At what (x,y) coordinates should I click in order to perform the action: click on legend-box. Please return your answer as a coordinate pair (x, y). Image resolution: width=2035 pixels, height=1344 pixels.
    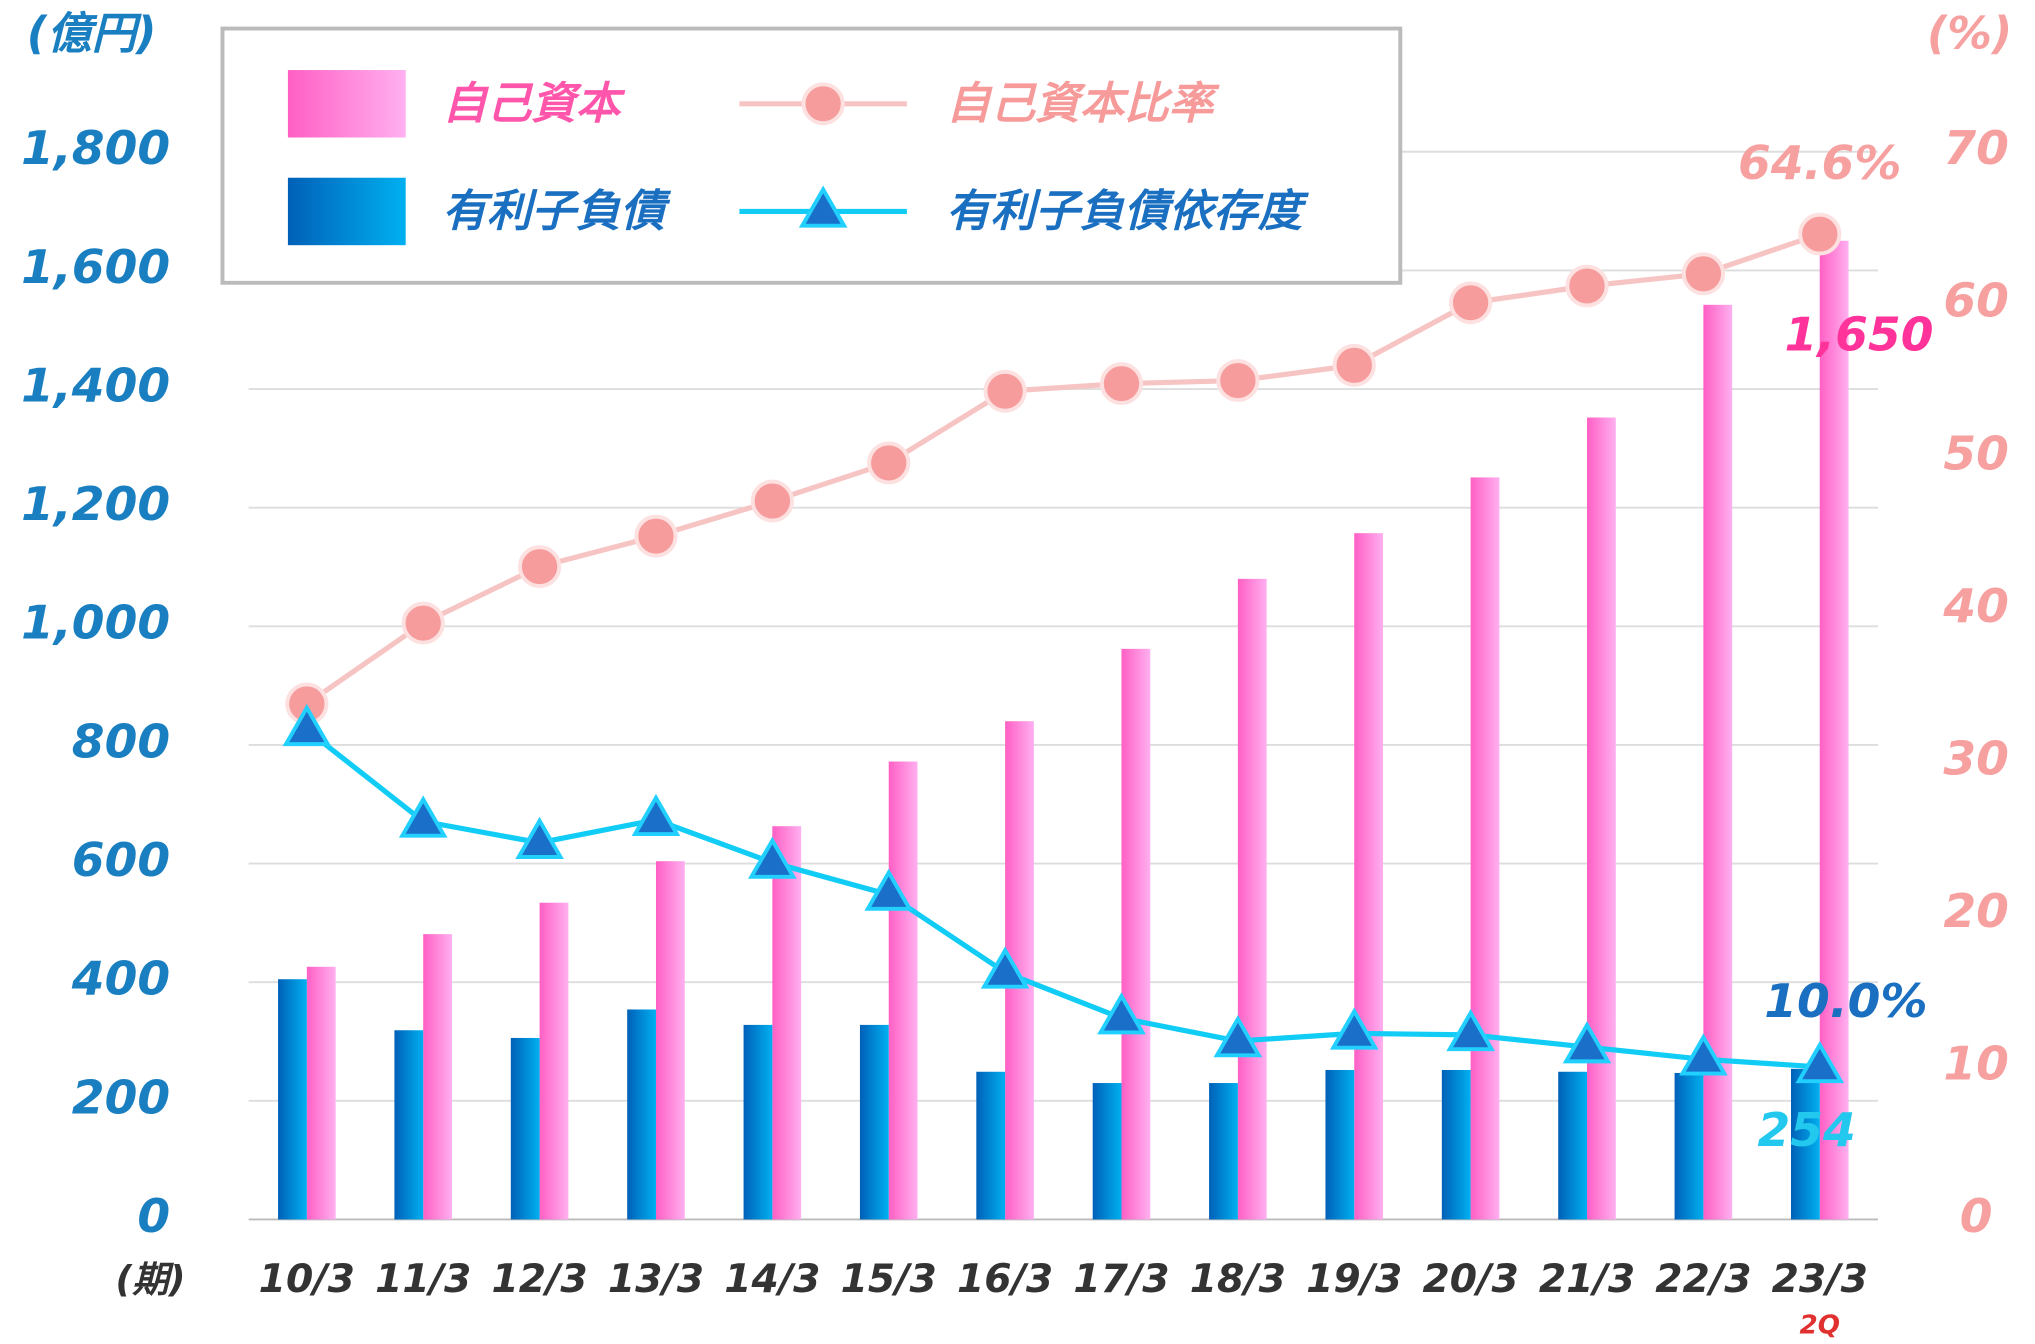
    Looking at the image, I should click on (811, 155).